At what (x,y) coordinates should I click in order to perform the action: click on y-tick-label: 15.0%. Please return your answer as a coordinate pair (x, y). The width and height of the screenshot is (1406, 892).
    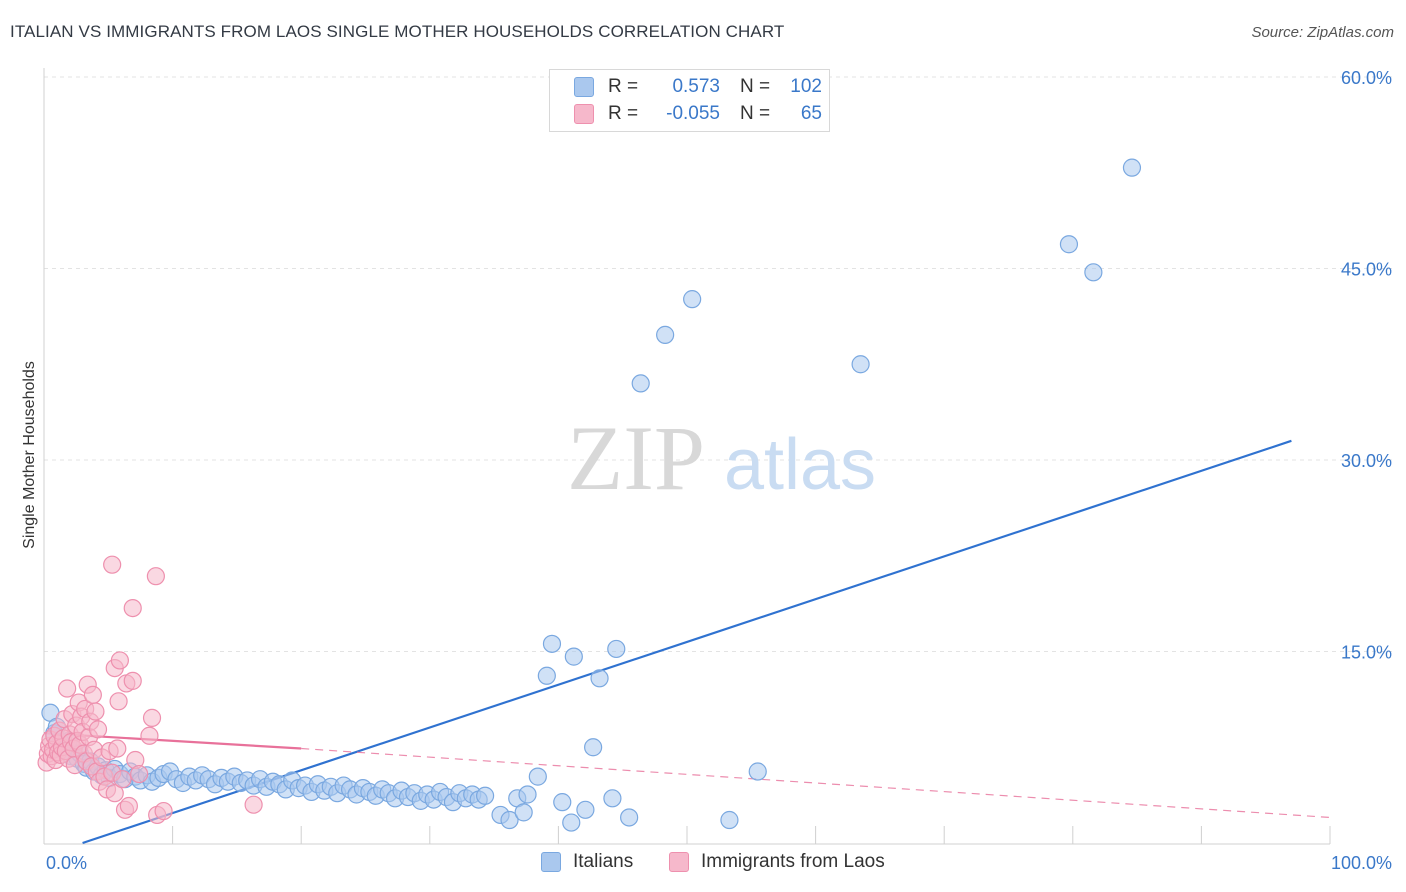
    Looking at the image, I should click on (1366, 653).